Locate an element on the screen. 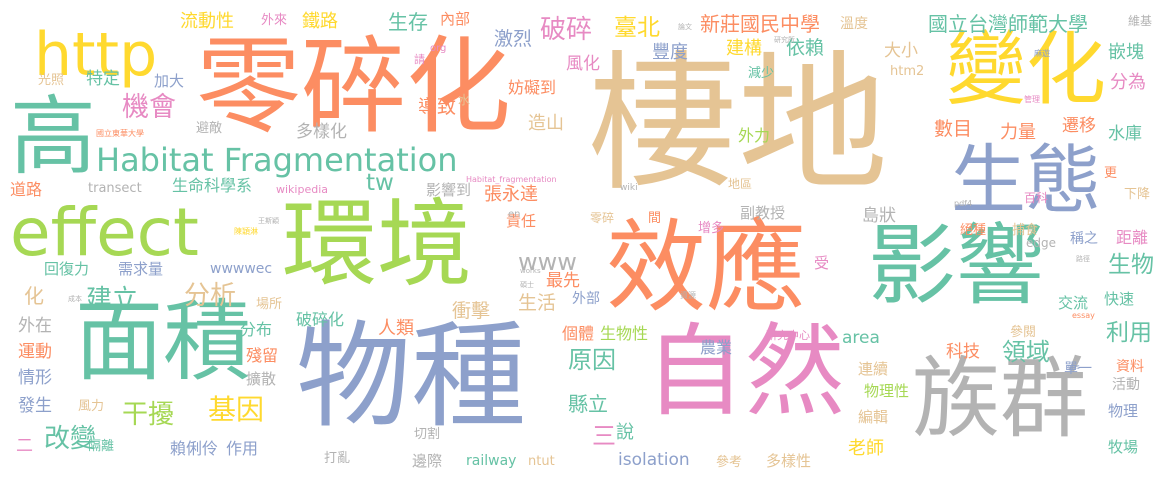  word: 間 is located at coordinates (655, 218).